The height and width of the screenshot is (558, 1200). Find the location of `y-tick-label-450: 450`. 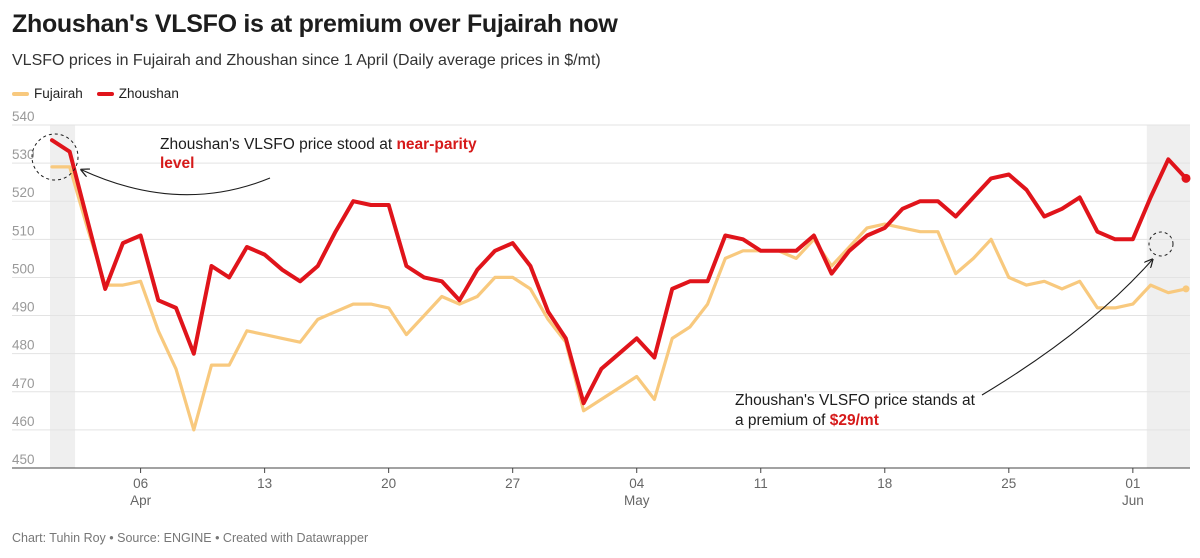

y-tick-label-450: 450 is located at coordinates (23, 459).